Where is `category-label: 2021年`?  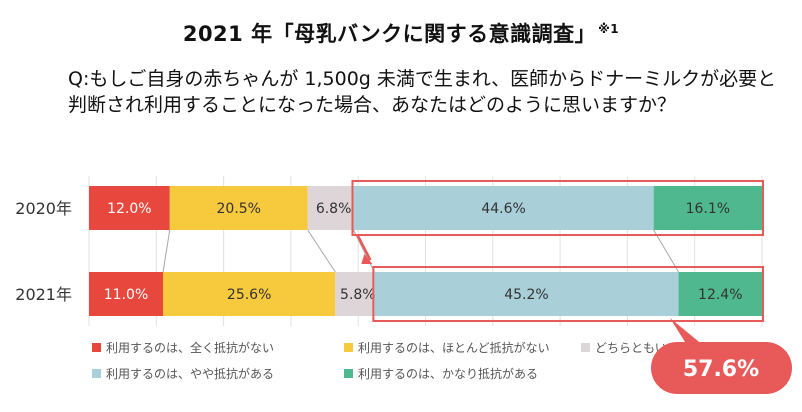
category-label: 2021年 is located at coordinates (43, 294).